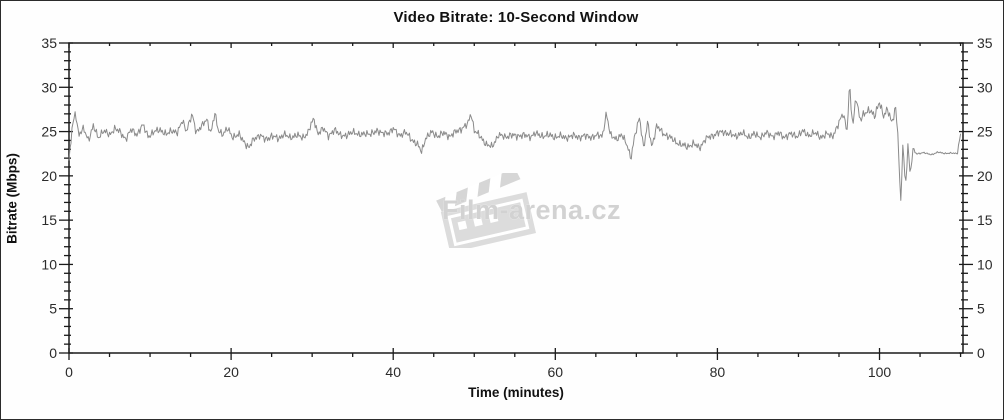  Describe the element at coordinates (393, 372) in the screenshot. I see `svg-text: 40` at that location.